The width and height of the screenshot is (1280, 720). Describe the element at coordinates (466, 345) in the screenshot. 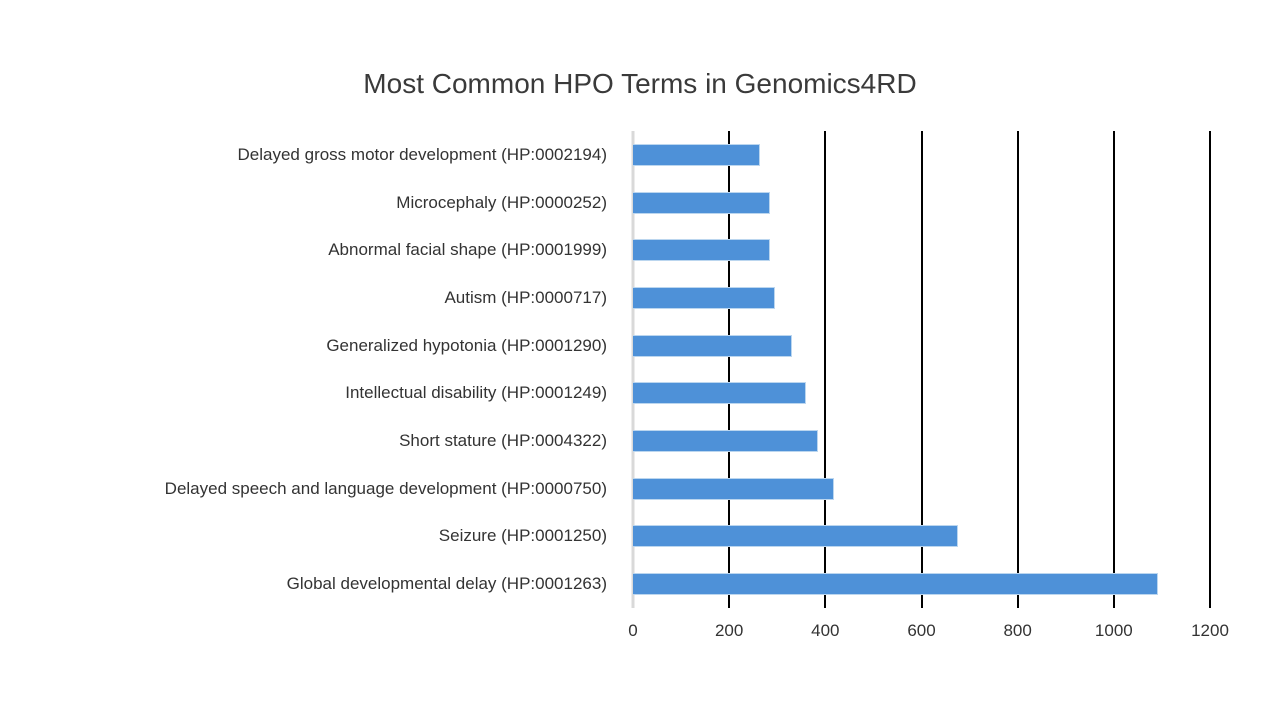

I see `category-label: Generalized hypotonia (HP:0001290)` at that location.